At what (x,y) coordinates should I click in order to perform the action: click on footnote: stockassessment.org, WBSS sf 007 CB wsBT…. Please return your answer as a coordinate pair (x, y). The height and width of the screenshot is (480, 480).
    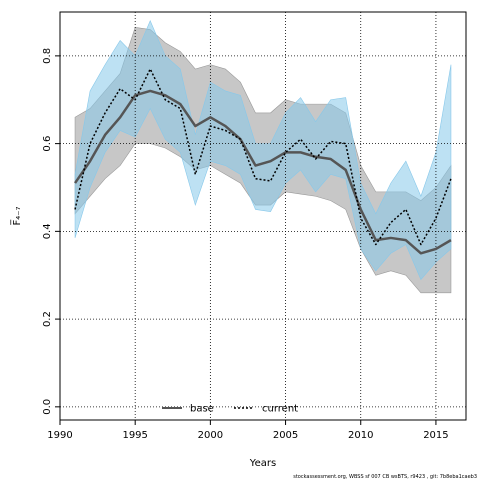
    Looking at the image, I should click on (385, 477).